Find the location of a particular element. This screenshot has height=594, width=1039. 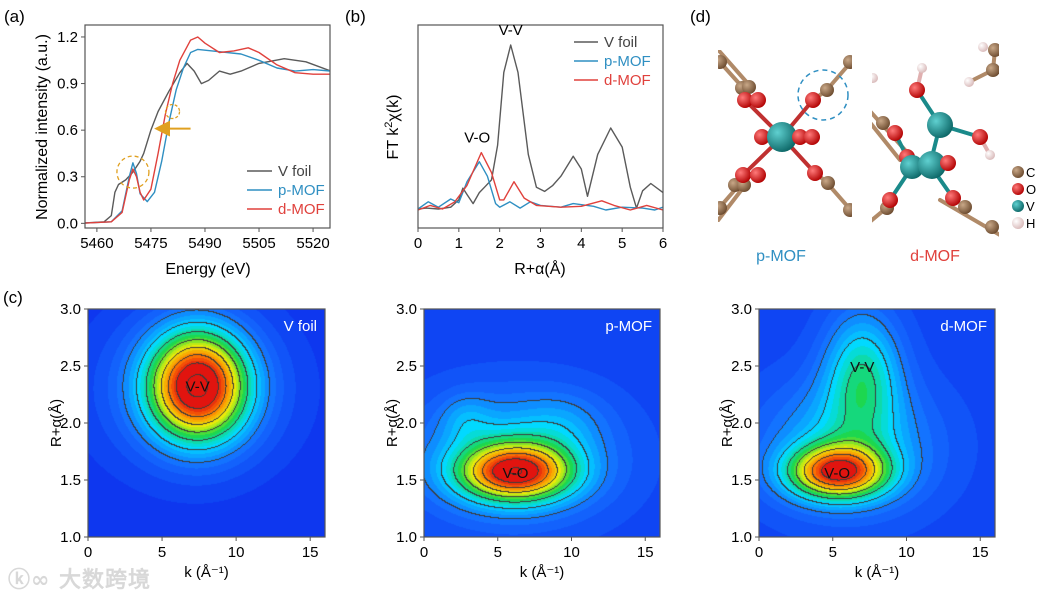

legend-label-o: O is located at coordinates (1031, 189).